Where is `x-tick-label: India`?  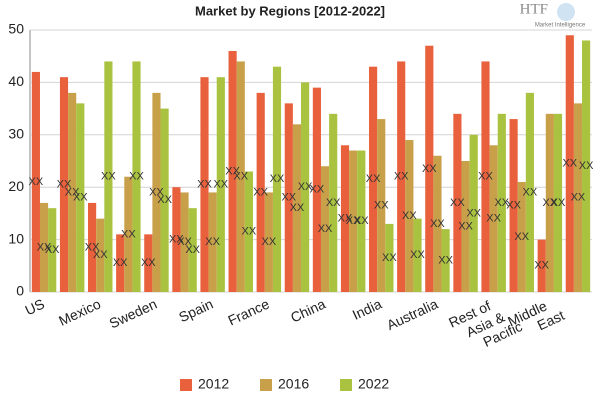
x-tick-label: India is located at coordinates (367, 308).